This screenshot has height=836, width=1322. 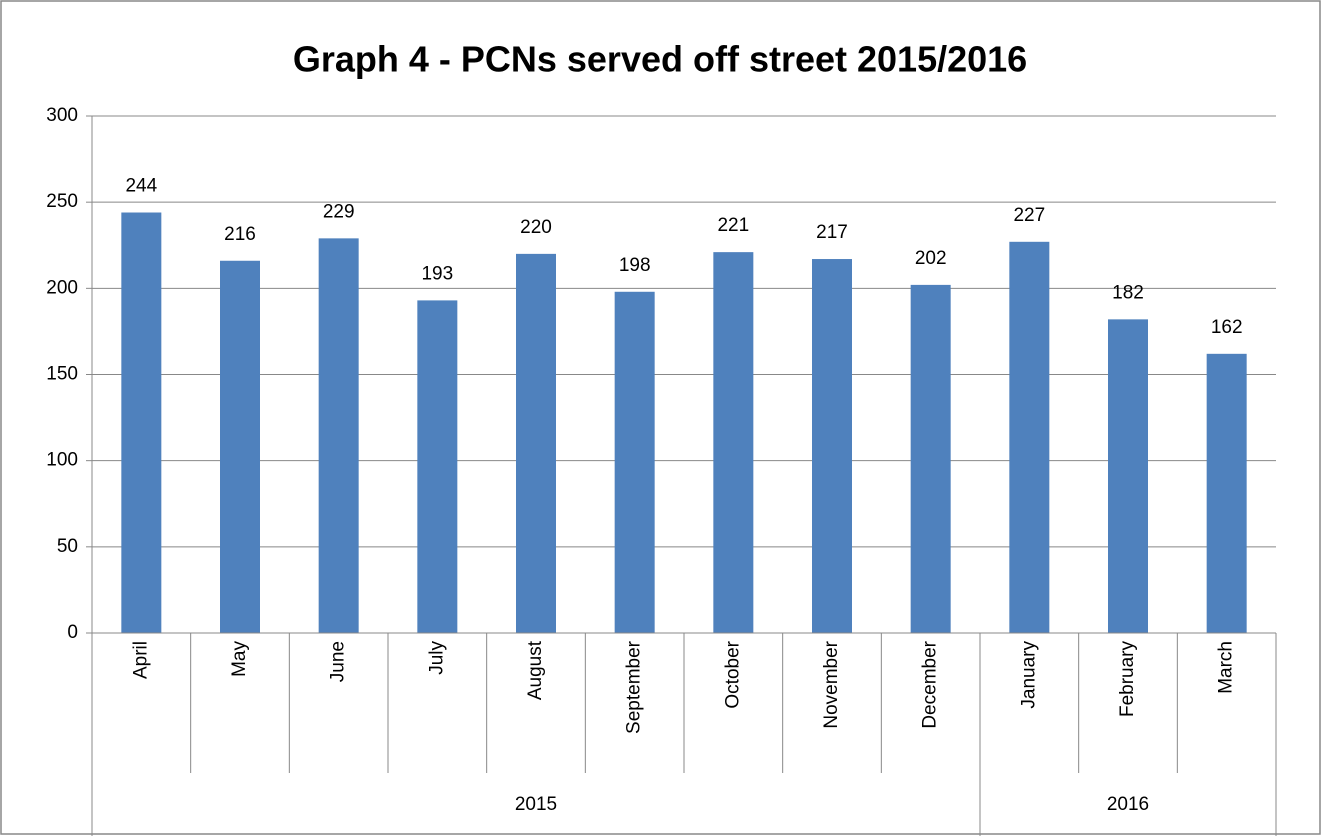 What do you see at coordinates (831, 684) in the screenshot?
I see `x-tick-label: November` at bounding box center [831, 684].